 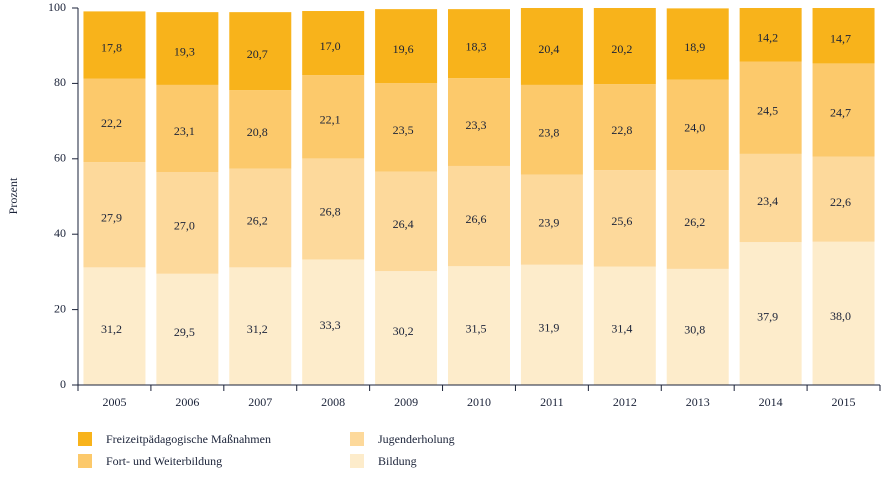 What do you see at coordinates (333, 402) in the screenshot?
I see `x-tick-label: 2008` at bounding box center [333, 402].